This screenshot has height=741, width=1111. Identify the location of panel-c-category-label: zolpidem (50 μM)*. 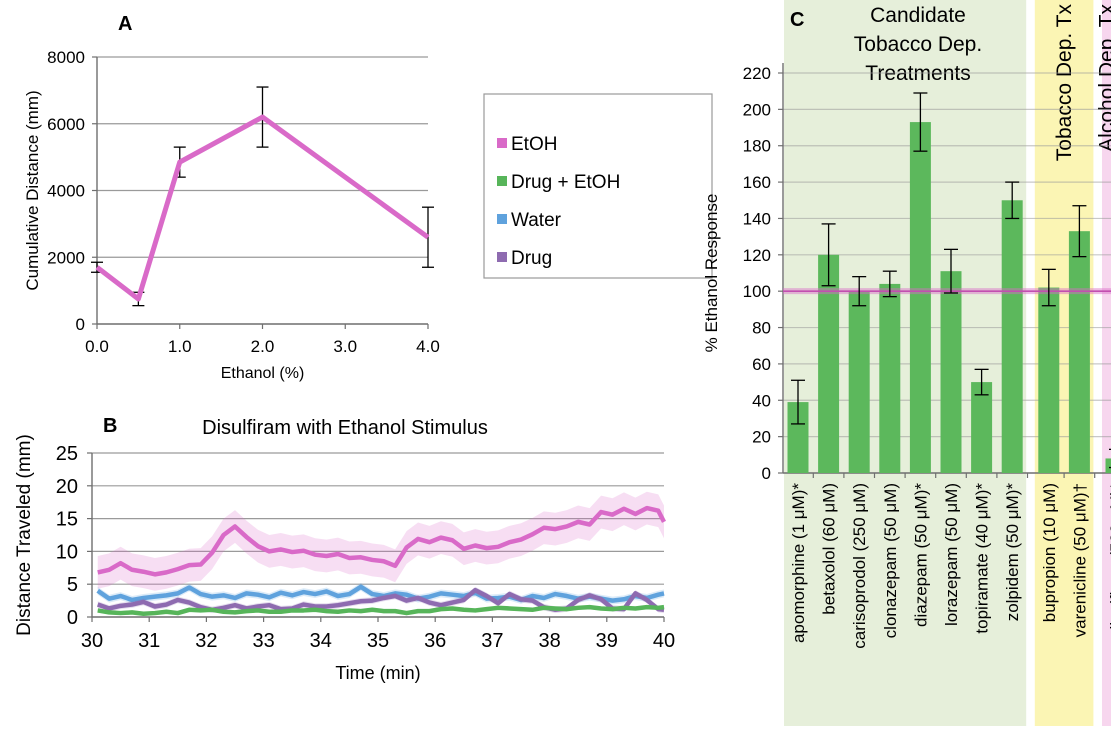
(1012, 552).